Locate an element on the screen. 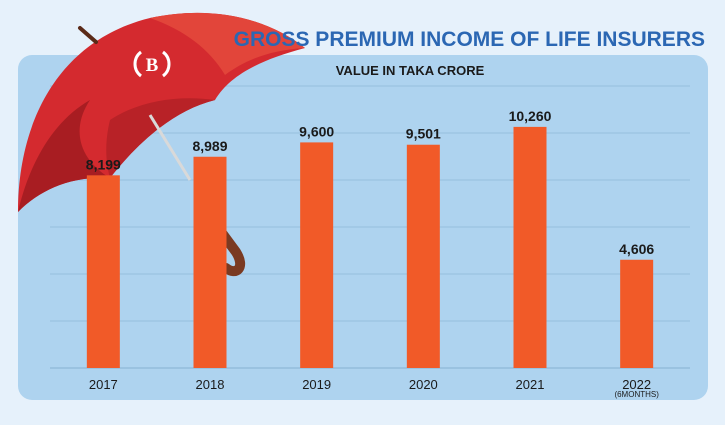 Image resolution: width=725 pixels, height=425 pixels. logo-right-bracket is located at coordinates (166, 64).